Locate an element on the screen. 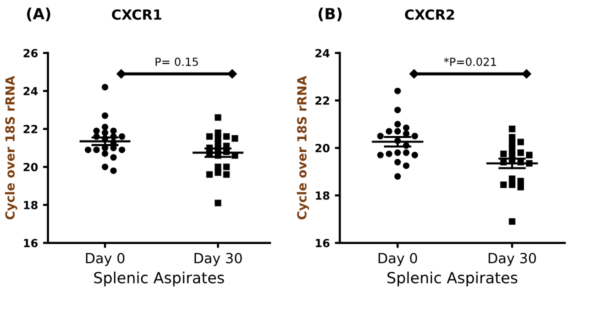 The image size is (592, 323). annotation: *P=0.021 is located at coordinates (470, 62).